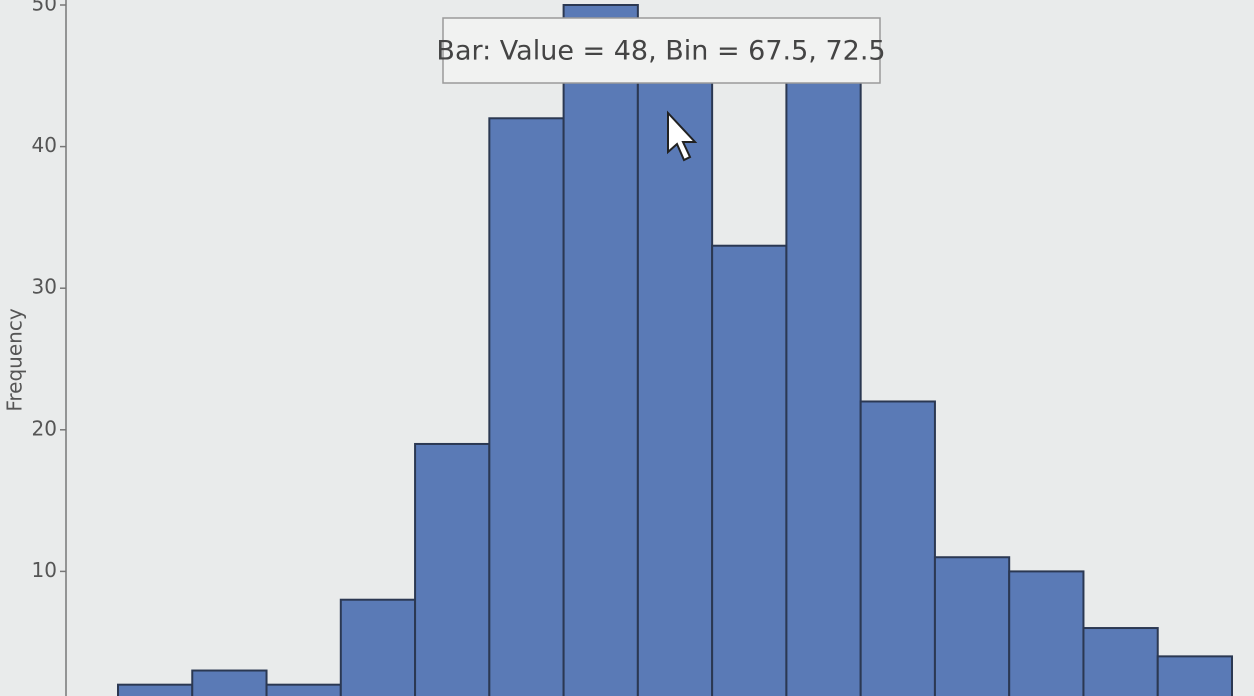 The image size is (1254, 696). I want to click on tooltip-text: Bar: Value = 48, Bin = 67.5, 72.5, so click(660, 51).